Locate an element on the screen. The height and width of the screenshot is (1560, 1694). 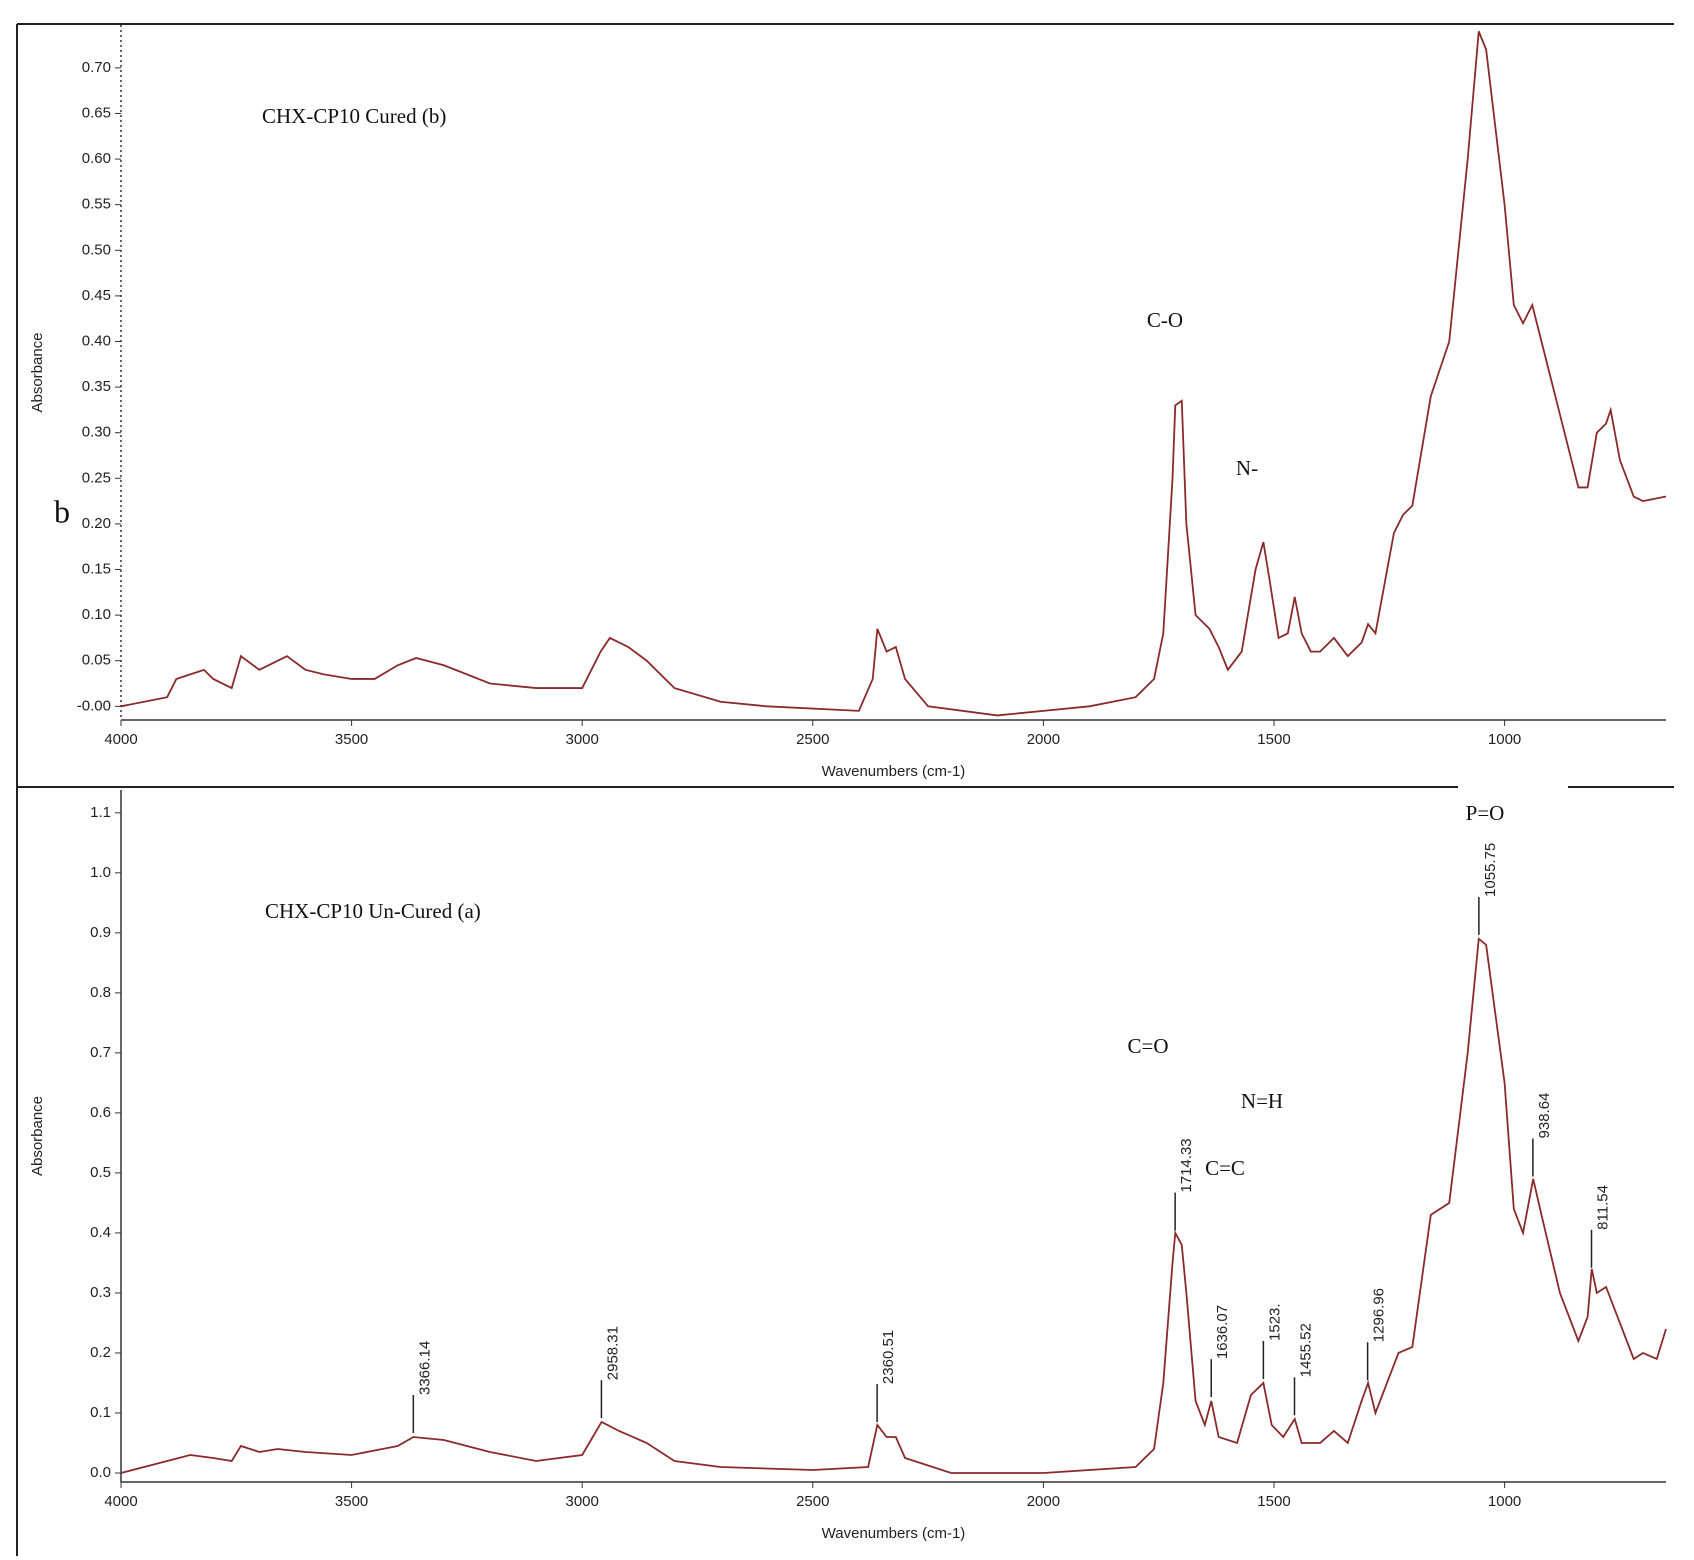
peak-label: 1714.33 is located at coordinates (1186, 1165).